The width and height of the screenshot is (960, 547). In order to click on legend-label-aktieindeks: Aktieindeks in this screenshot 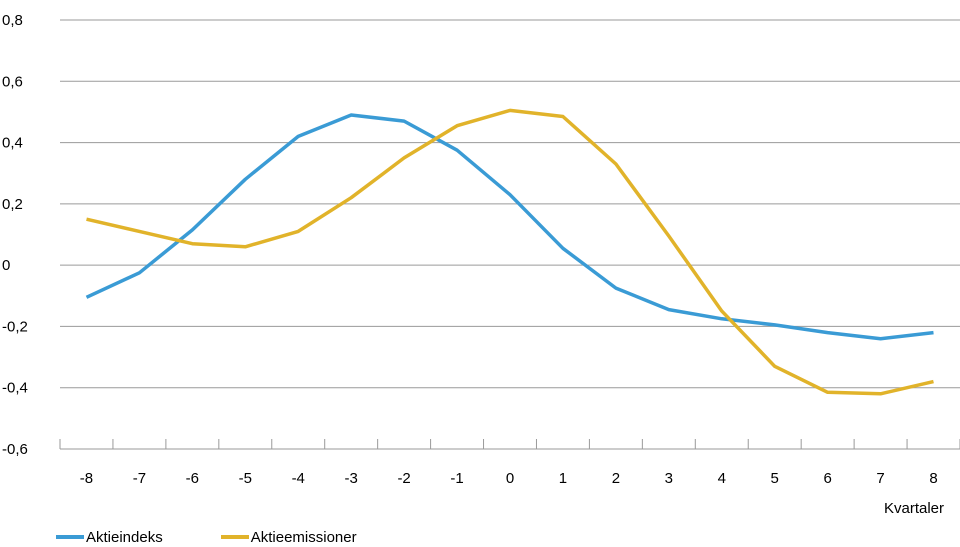, I will do `click(124, 537)`.